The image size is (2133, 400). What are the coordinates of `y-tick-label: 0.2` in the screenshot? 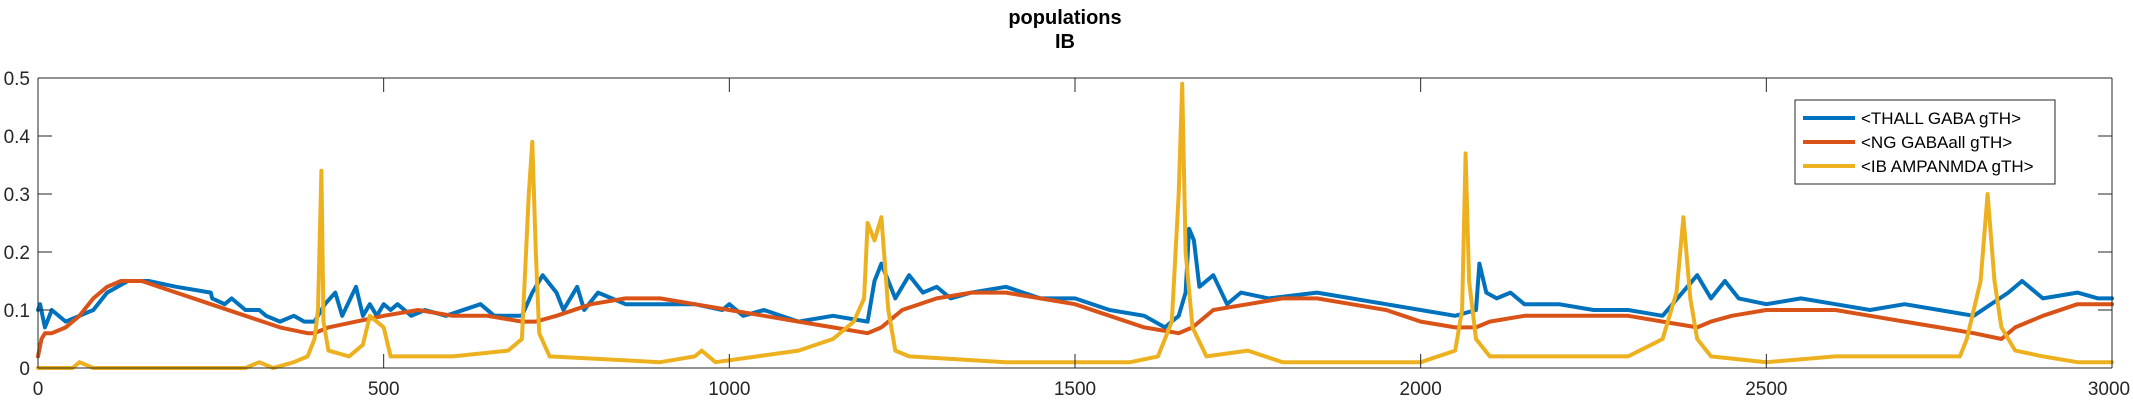 It's located at (17, 253).